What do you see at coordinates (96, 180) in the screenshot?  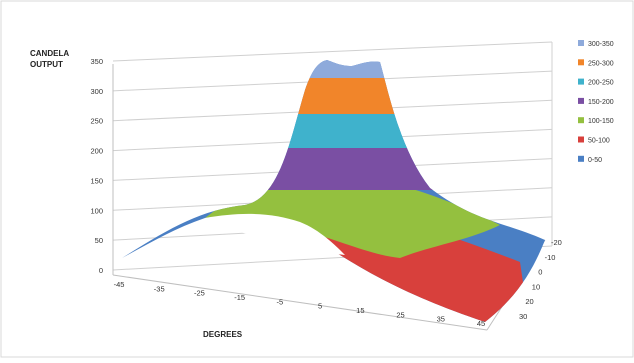 I see `y-tick-label: 150` at bounding box center [96, 180].